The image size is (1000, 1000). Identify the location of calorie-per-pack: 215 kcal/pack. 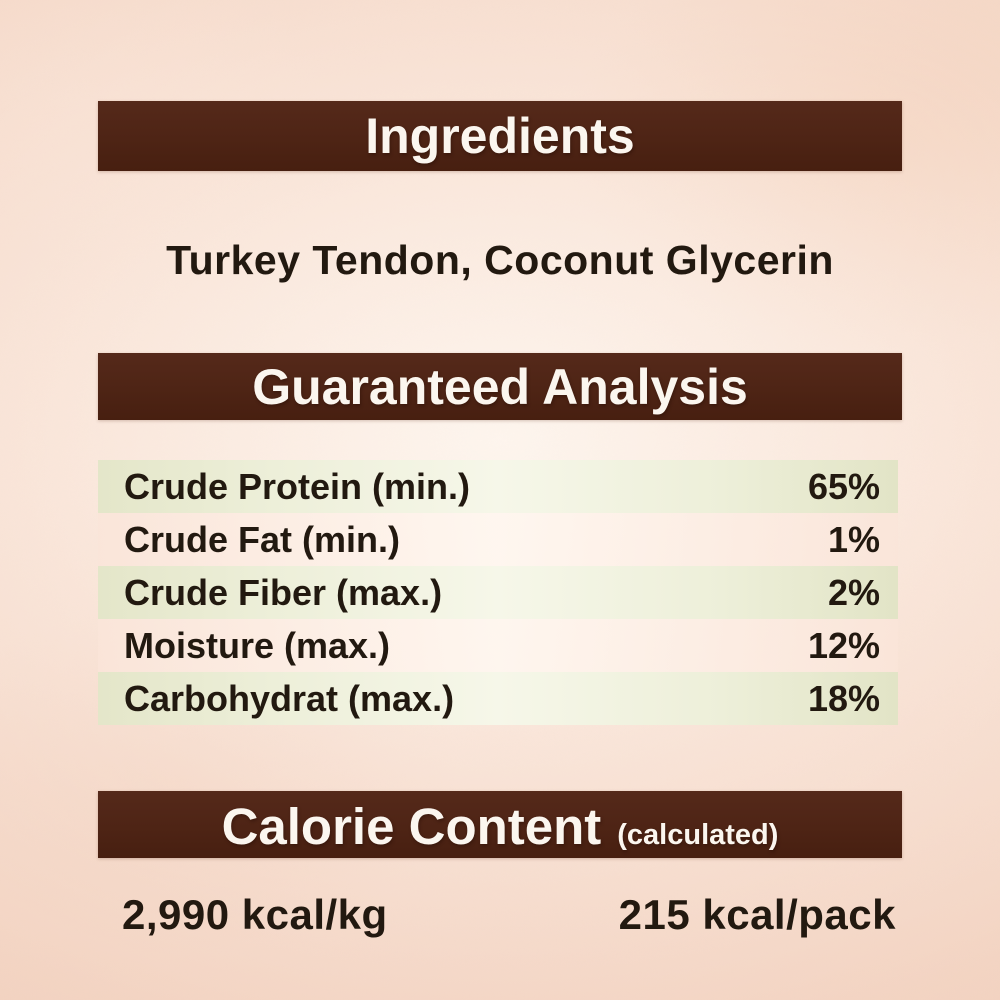
(757, 914).